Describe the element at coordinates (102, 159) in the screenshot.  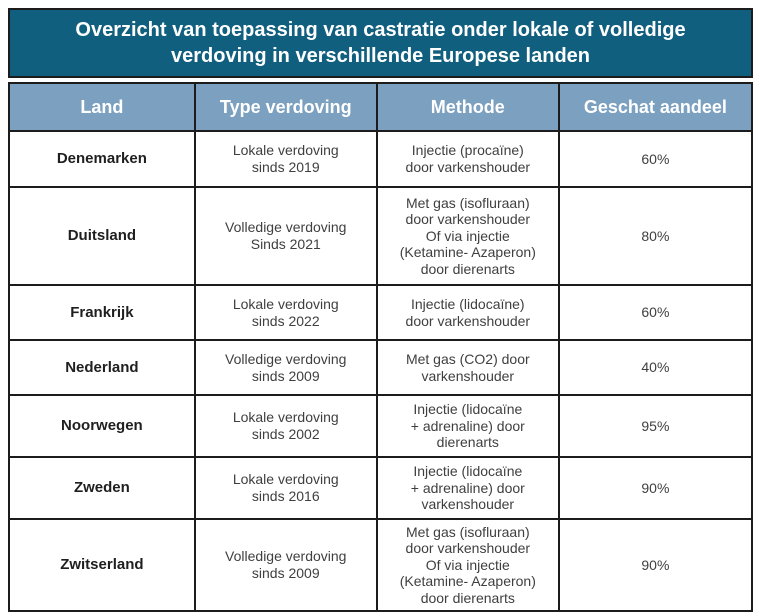
I see `country-cell: Denemarken` at that location.